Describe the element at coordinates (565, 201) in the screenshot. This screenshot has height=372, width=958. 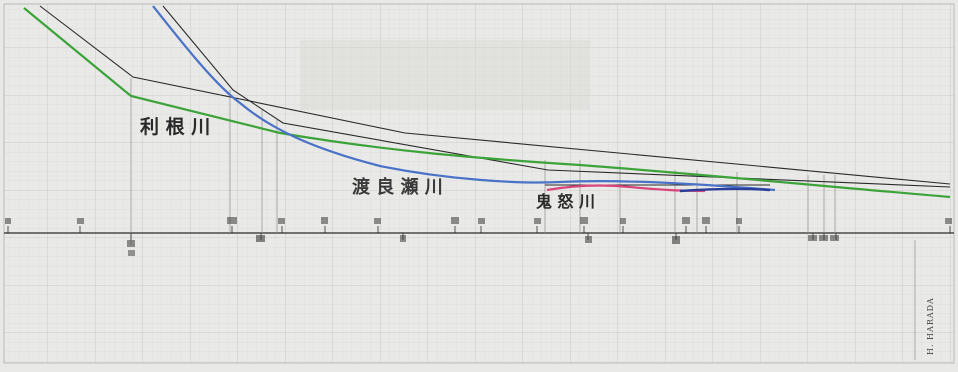
I see `kinugawa-river-label: 鬼 怒 川` at that location.